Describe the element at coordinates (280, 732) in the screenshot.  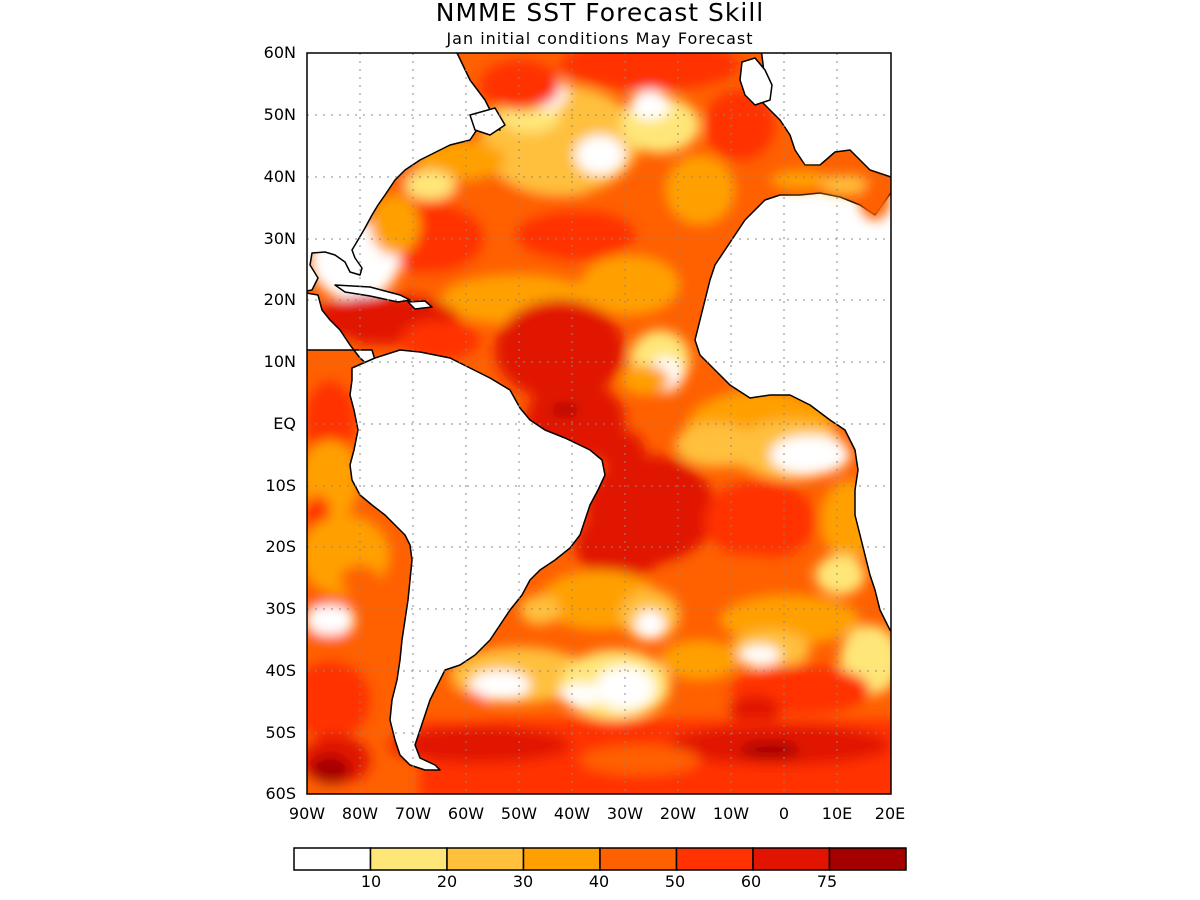
I see `lat-label: 50S` at that location.